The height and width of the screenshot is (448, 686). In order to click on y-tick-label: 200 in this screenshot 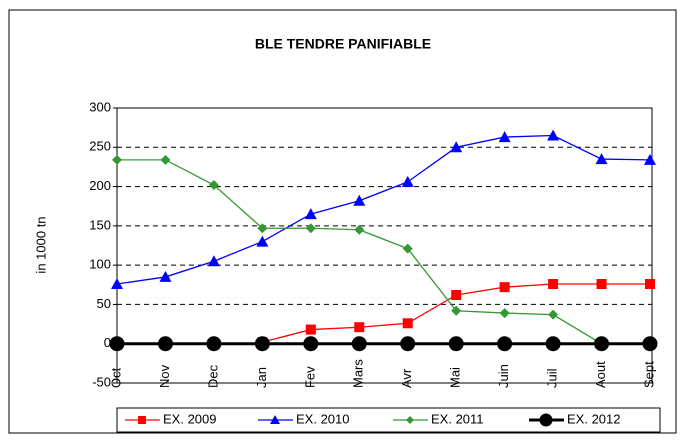, I will do `click(100, 185)`.